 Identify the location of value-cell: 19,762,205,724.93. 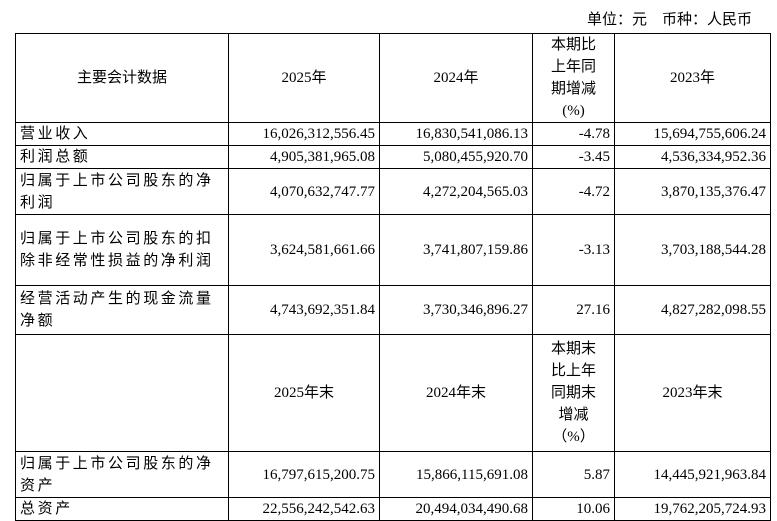
(692, 509).